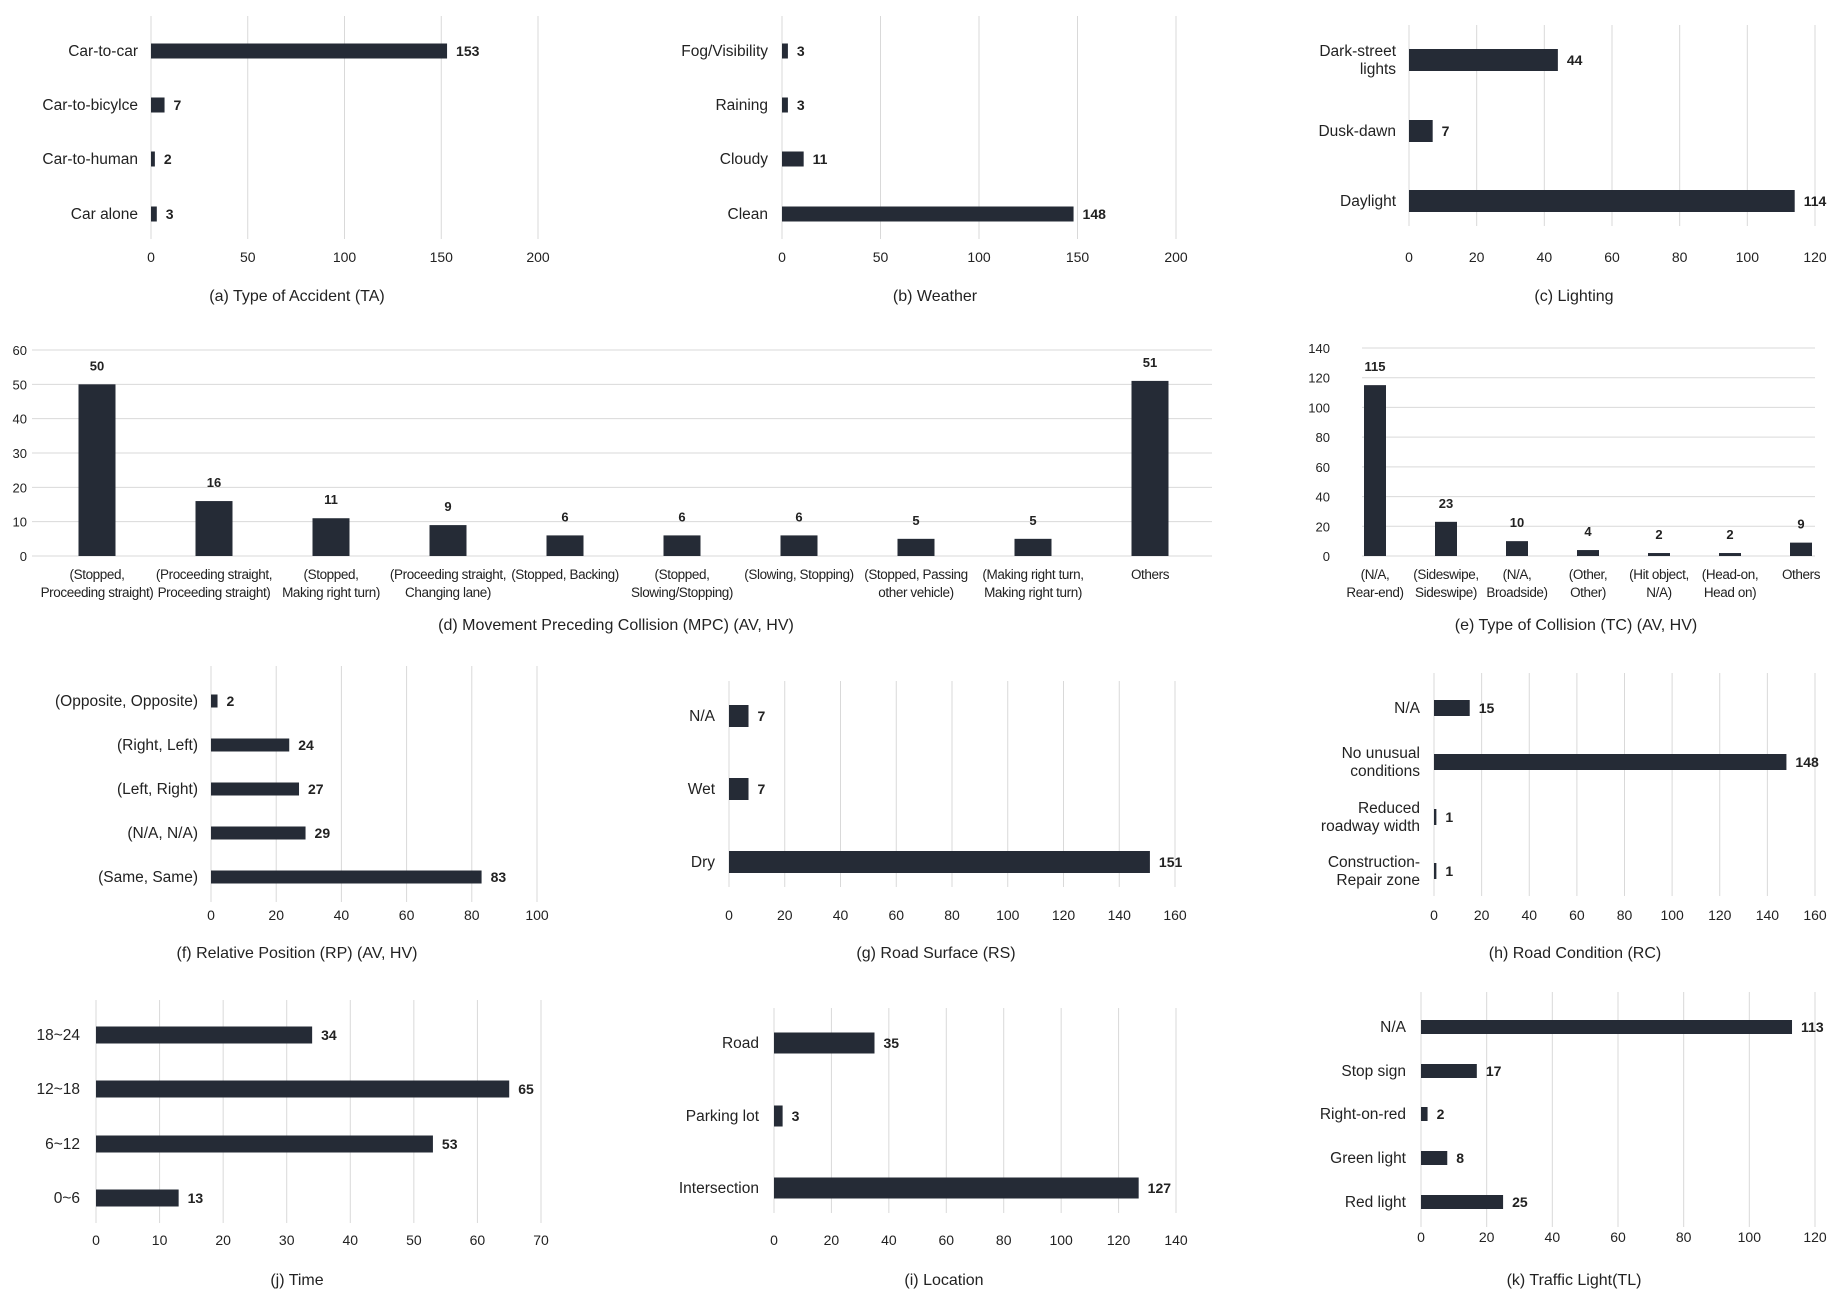 The height and width of the screenshot is (1310, 1847). What do you see at coordinates (331, 499) in the screenshot?
I see `data-label: 11` at bounding box center [331, 499].